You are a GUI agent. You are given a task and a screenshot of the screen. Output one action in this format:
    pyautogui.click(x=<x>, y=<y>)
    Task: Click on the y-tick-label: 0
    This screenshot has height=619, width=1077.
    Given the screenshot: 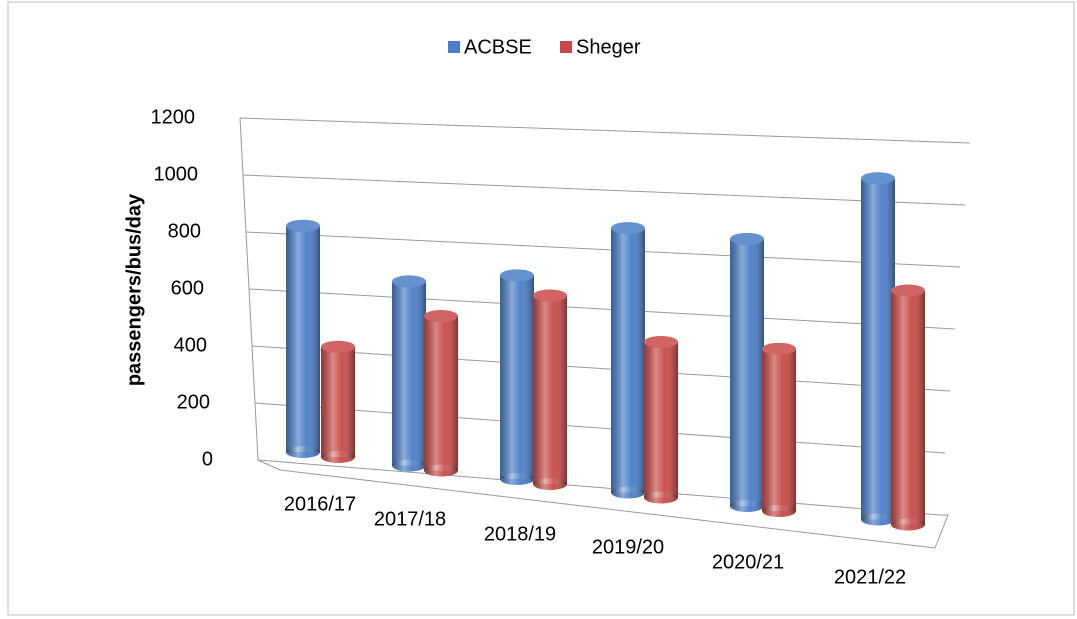 What is the action you would take?
    pyautogui.click(x=207, y=459)
    